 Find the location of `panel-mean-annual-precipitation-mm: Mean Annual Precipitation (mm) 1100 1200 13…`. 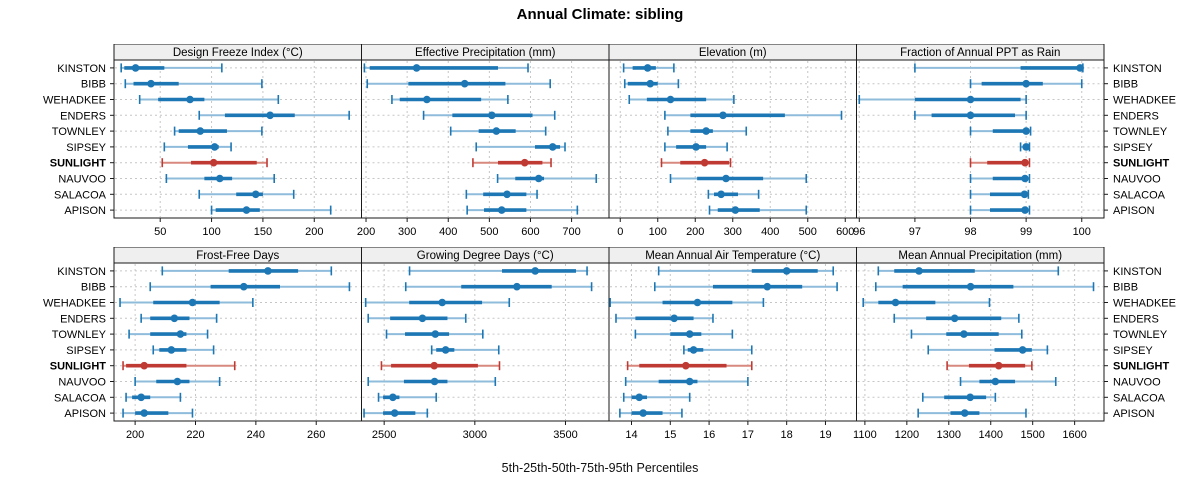

panel-mean-annual-precipitation-mm: Mean Annual Precipitation (mm) 1100 1200 13… is located at coordinates (979, 344).